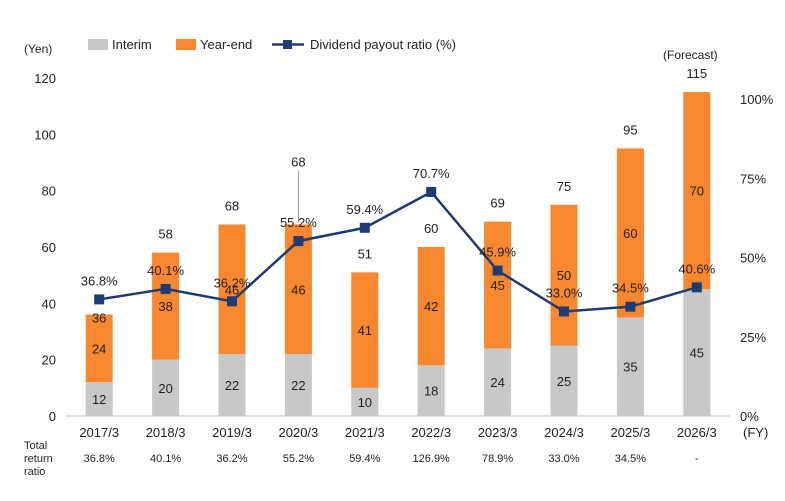  Describe the element at coordinates (298, 459) in the screenshot. I see `total-return-value: 55.2%` at that location.